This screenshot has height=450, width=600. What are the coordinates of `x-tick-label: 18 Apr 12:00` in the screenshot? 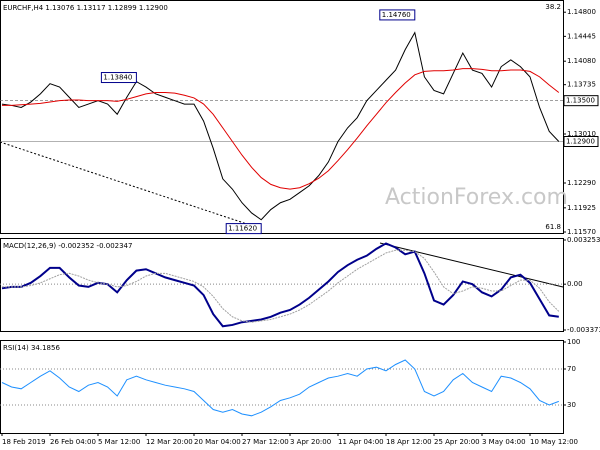 It's located at (409, 442).